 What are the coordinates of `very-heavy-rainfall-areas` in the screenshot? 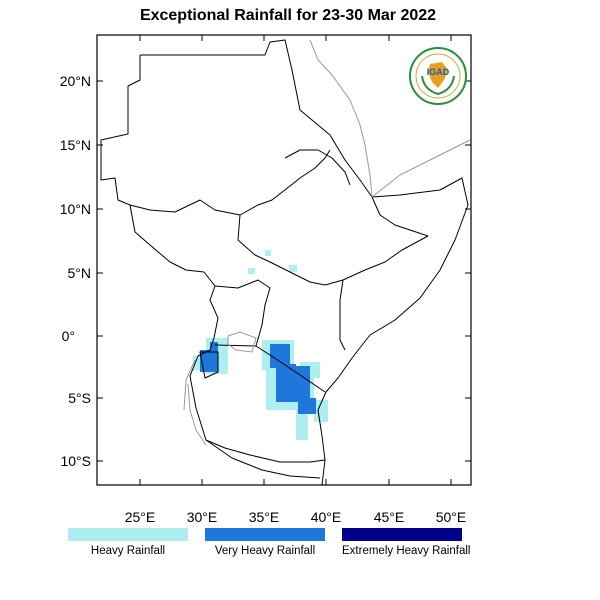 It's located at (258, 378).